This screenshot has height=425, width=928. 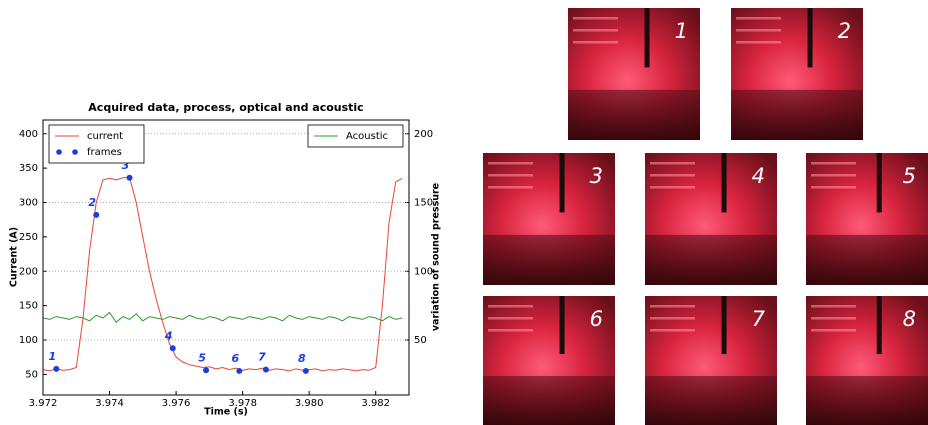 I want to click on x-tick-label: 3.974, so click(x=109, y=403).